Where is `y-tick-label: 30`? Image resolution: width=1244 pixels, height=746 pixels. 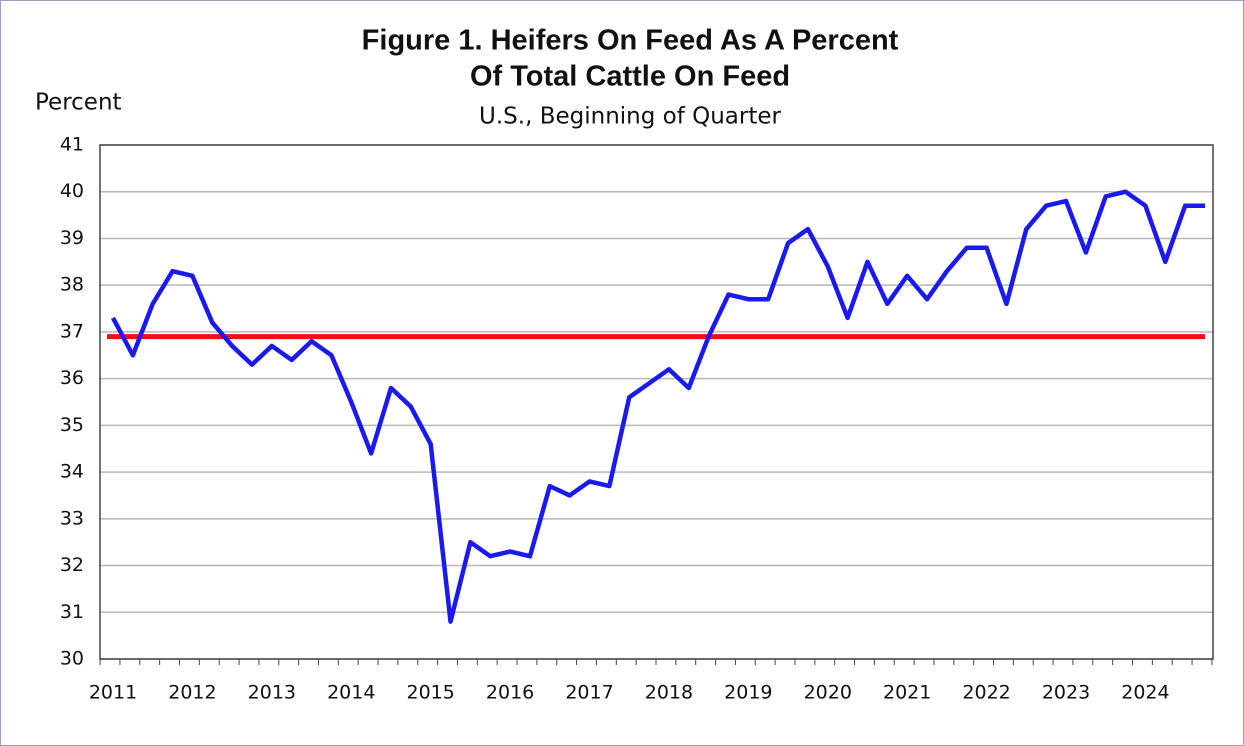 y-tick-label: 30 is located at coordinates (72, 659).